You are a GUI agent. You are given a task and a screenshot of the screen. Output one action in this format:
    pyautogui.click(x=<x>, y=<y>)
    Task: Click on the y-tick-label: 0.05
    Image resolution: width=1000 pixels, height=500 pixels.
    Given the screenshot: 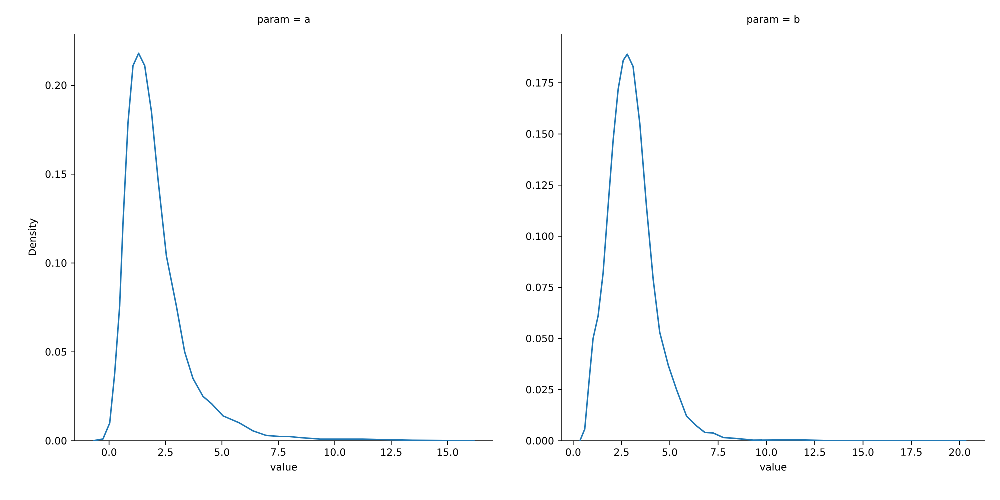 What is the action you would take?
    pyautogui.click(x=56, y=352)
    